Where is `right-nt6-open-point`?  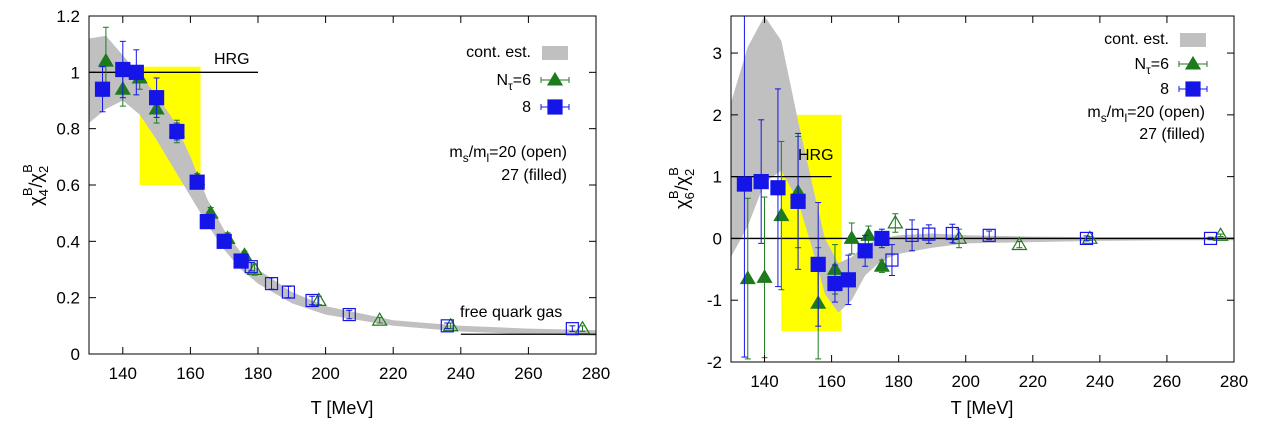 right-nt6-open-point is located at coordinates (1019, 243).